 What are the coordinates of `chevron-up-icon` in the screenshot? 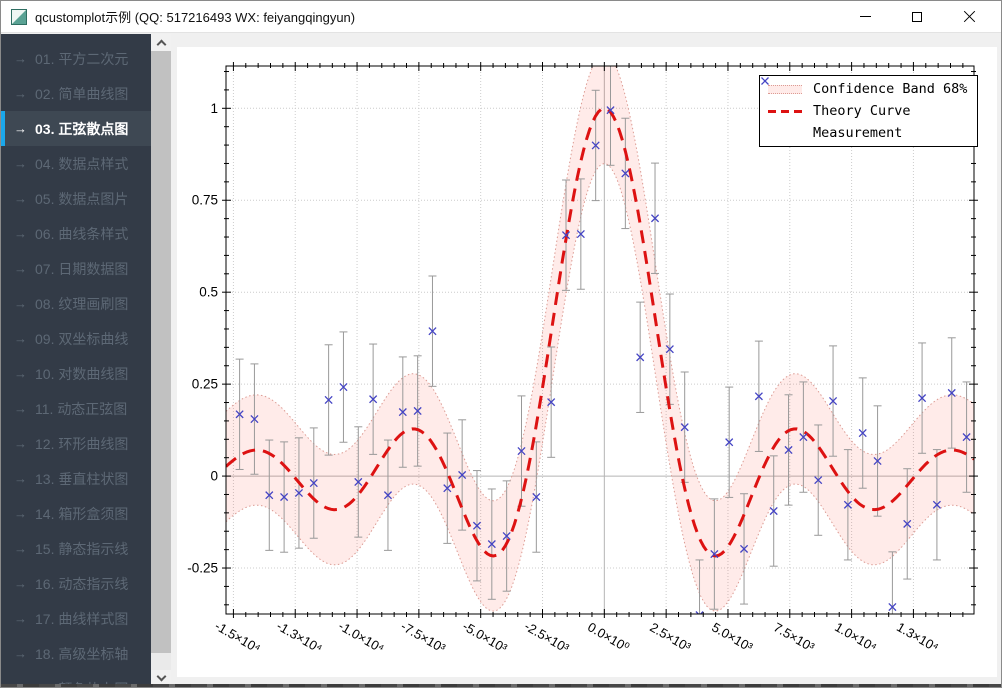 It's located at (161, 44).